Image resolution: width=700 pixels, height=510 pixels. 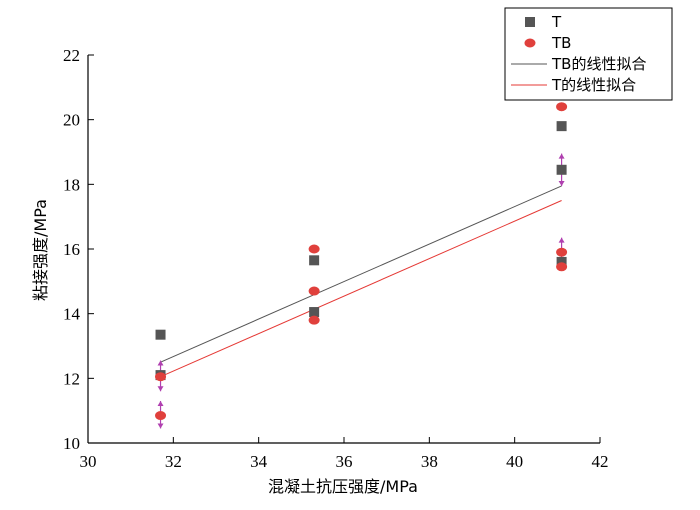 What do you see at coordinates (259, 461) in the screenshot?
I see `x-tick-label: 34` at bounding box center [259, 461].